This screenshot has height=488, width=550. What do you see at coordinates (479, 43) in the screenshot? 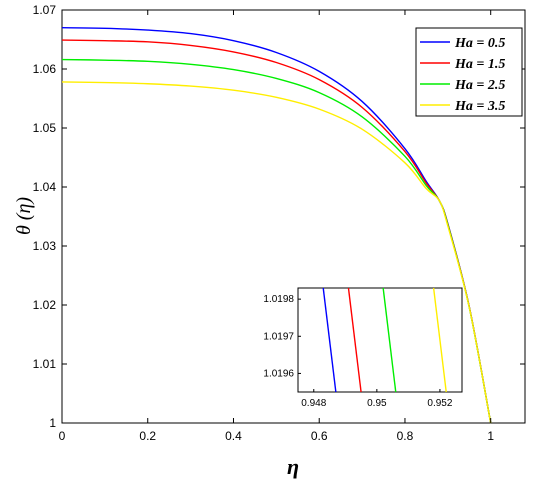
I see `legend-label-1: Ha = 0.5` at bounding box center [479, 43].